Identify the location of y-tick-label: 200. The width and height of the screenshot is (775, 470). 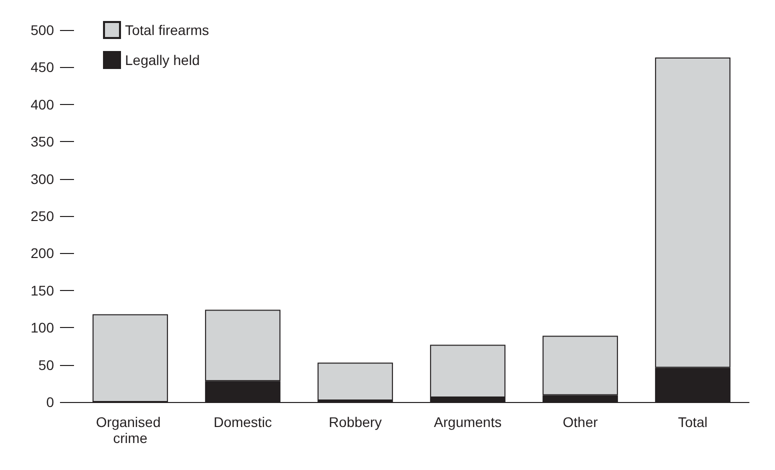
(42, 253).